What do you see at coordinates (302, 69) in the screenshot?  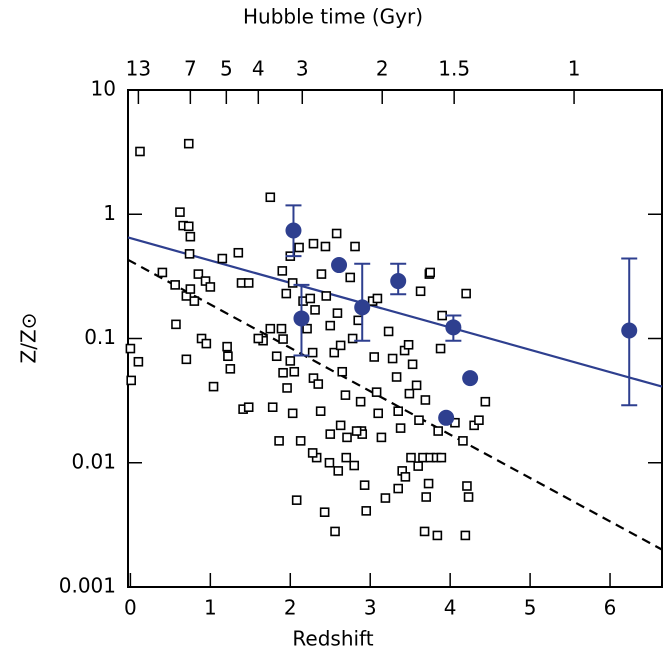 I see `x2-tick-label: 3` at bounding box center [302, 69].